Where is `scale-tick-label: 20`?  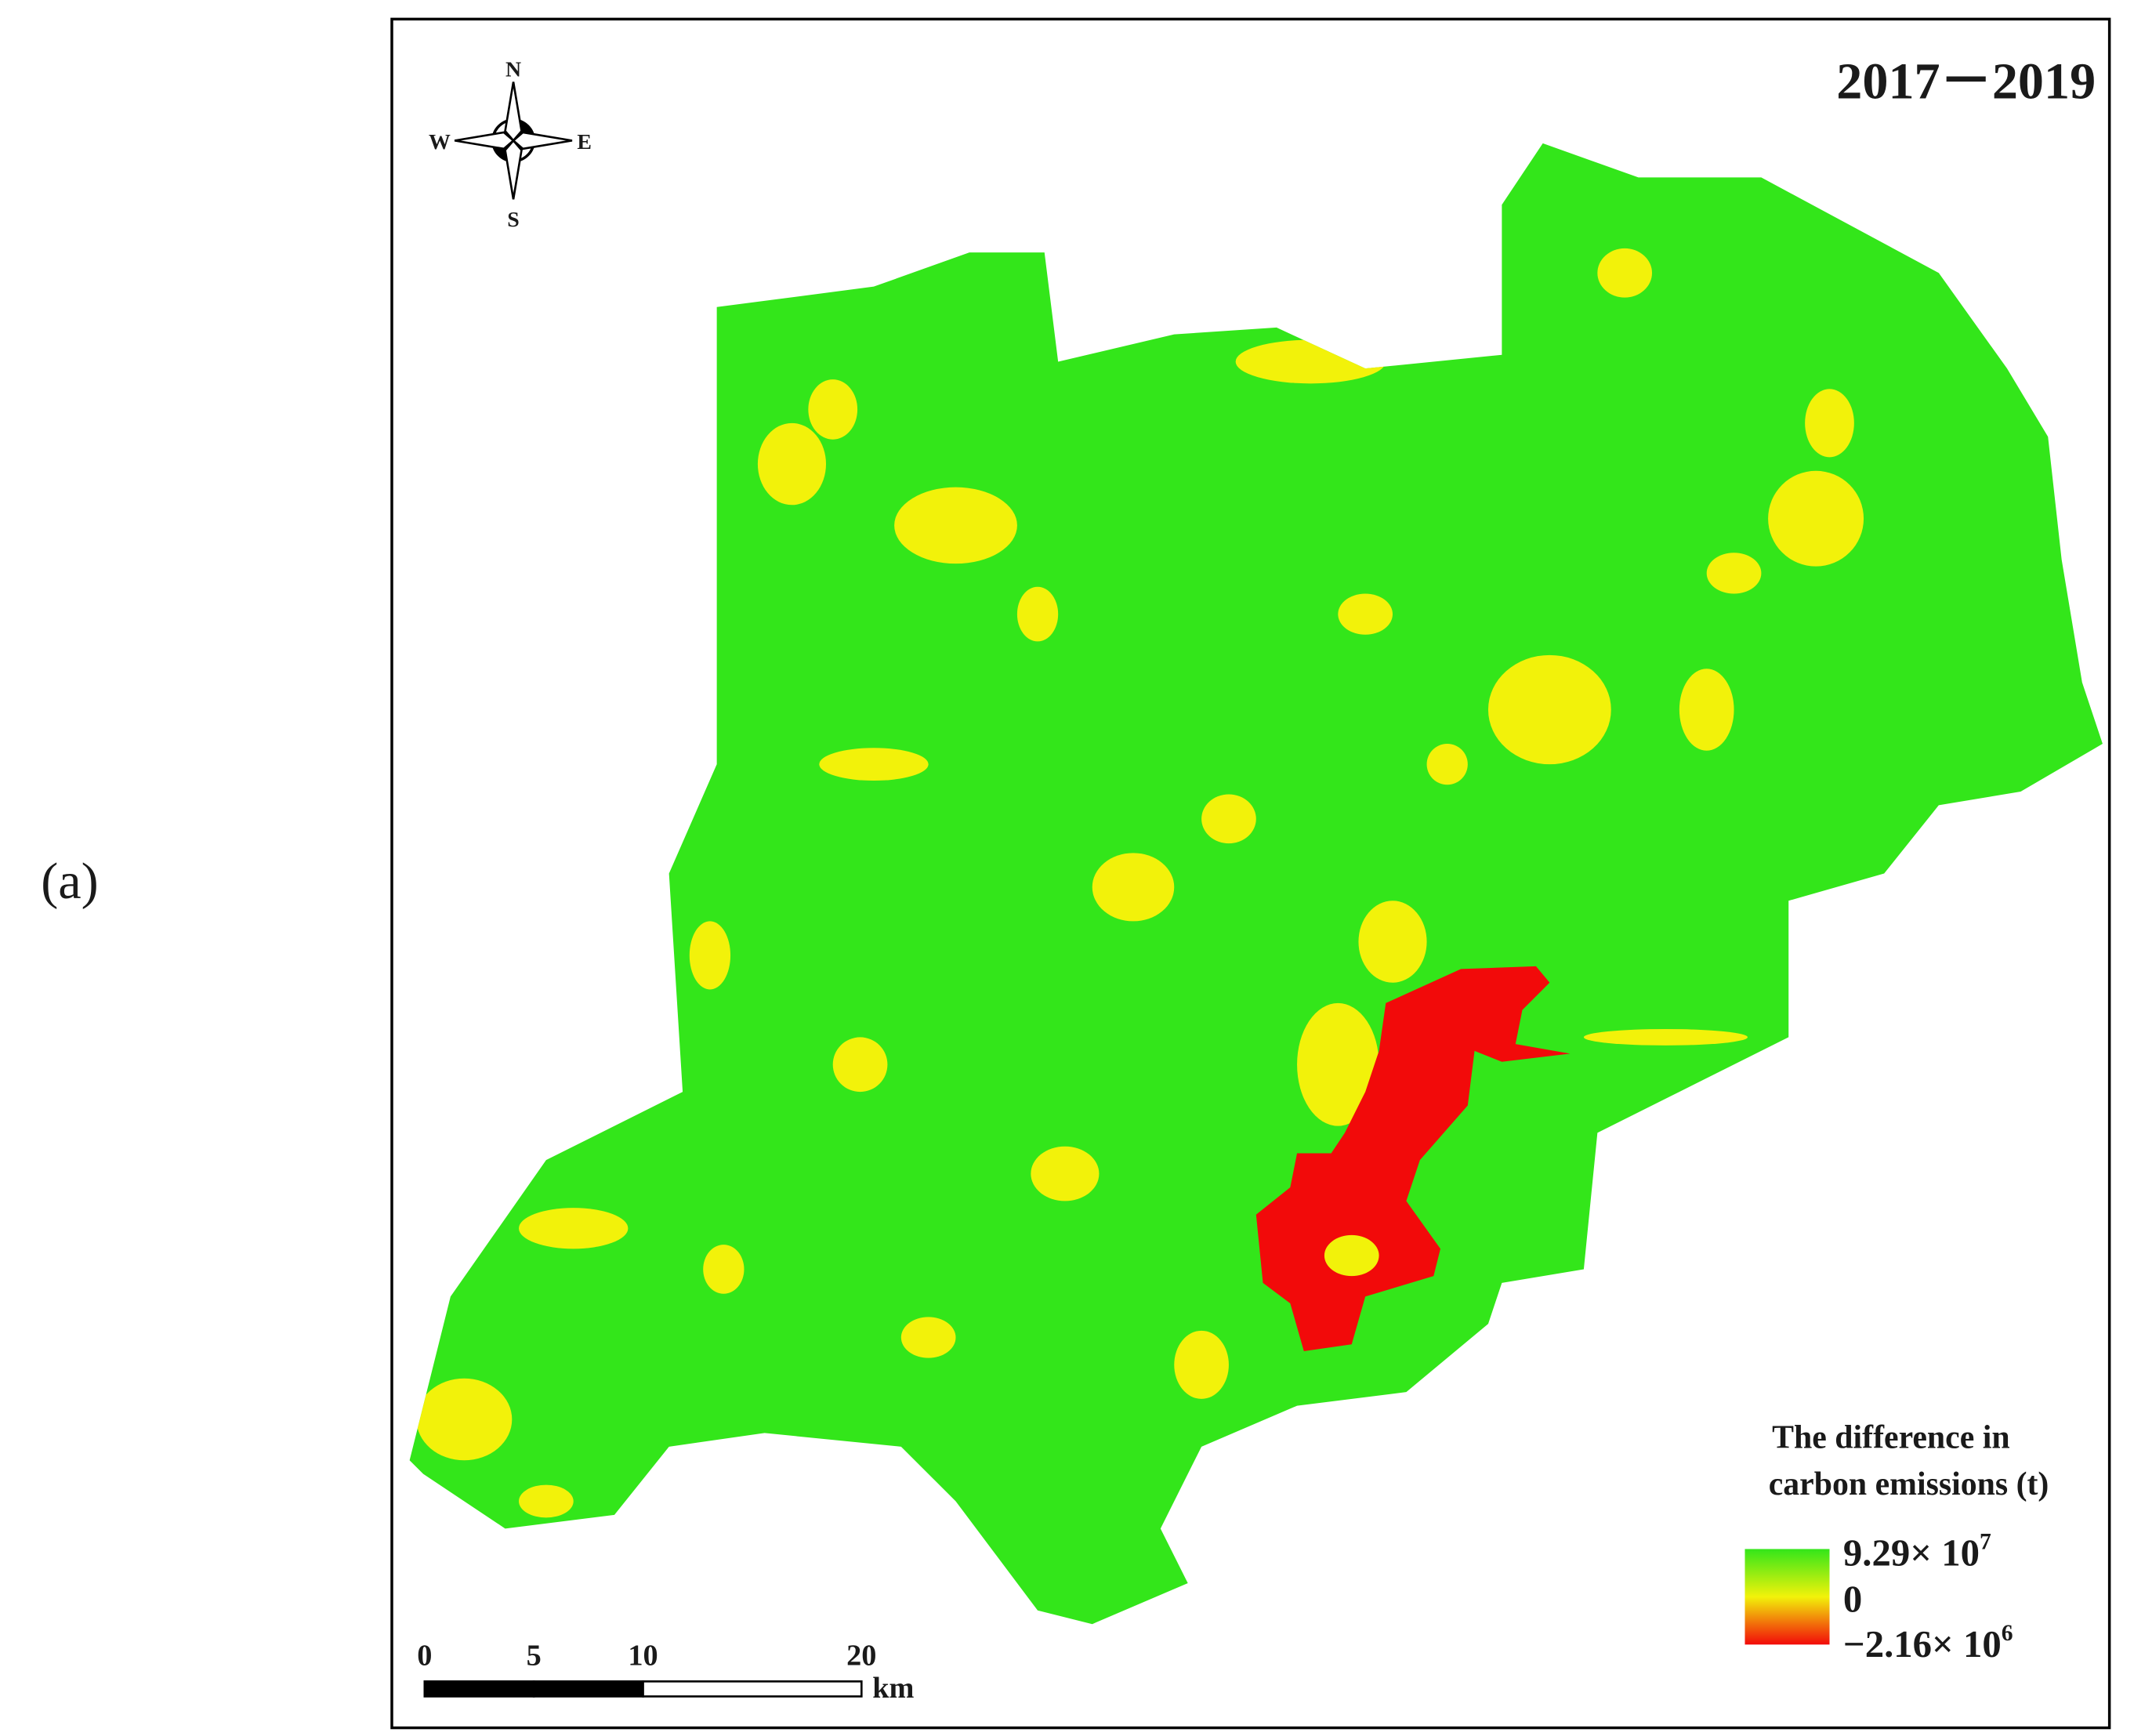
scale-tick-label: 20 is located at coordinates (861, 1655).